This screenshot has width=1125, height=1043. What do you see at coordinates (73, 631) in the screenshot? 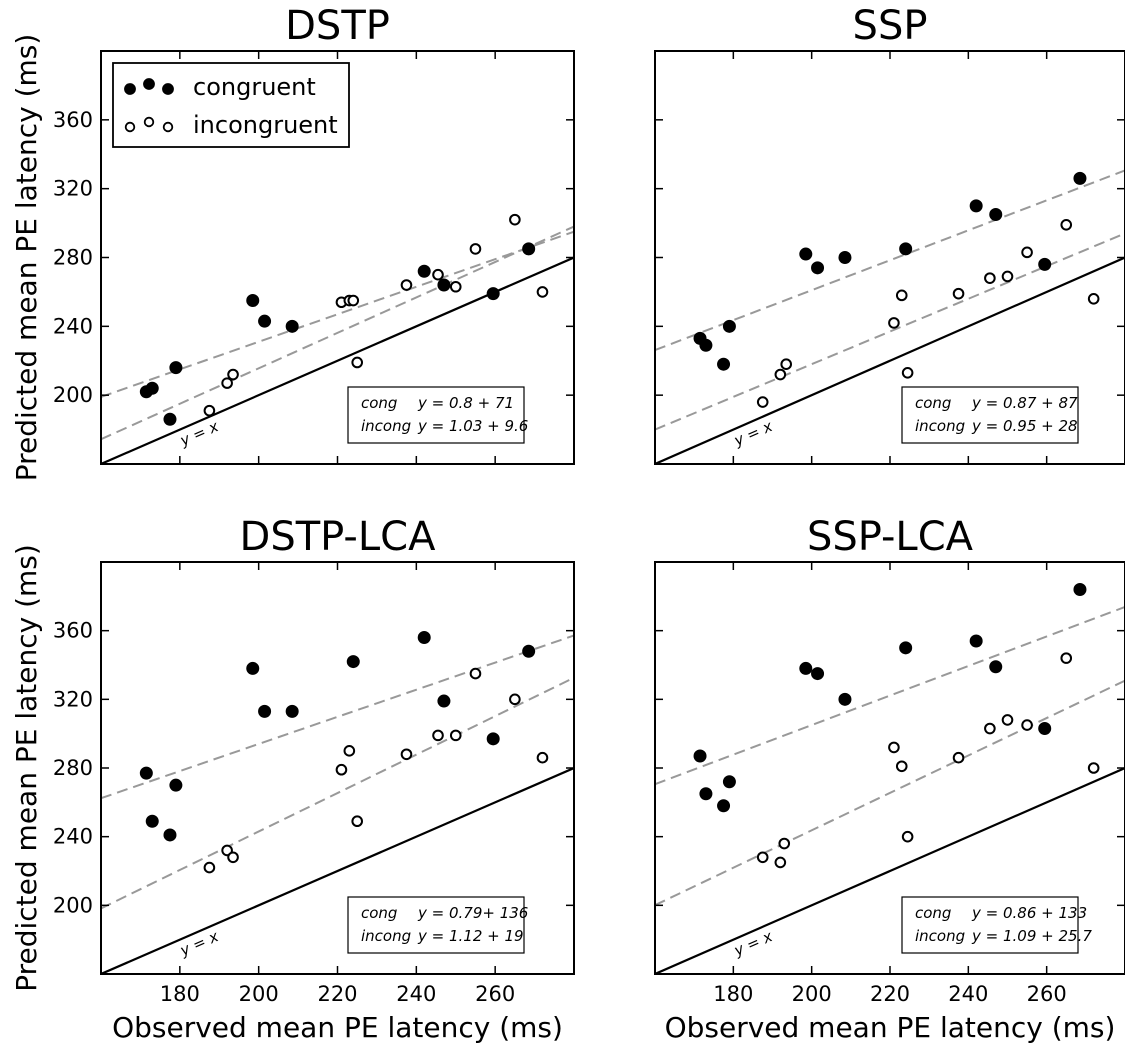
I see `y-tick-label: 360` at bounding box center [73, 631].